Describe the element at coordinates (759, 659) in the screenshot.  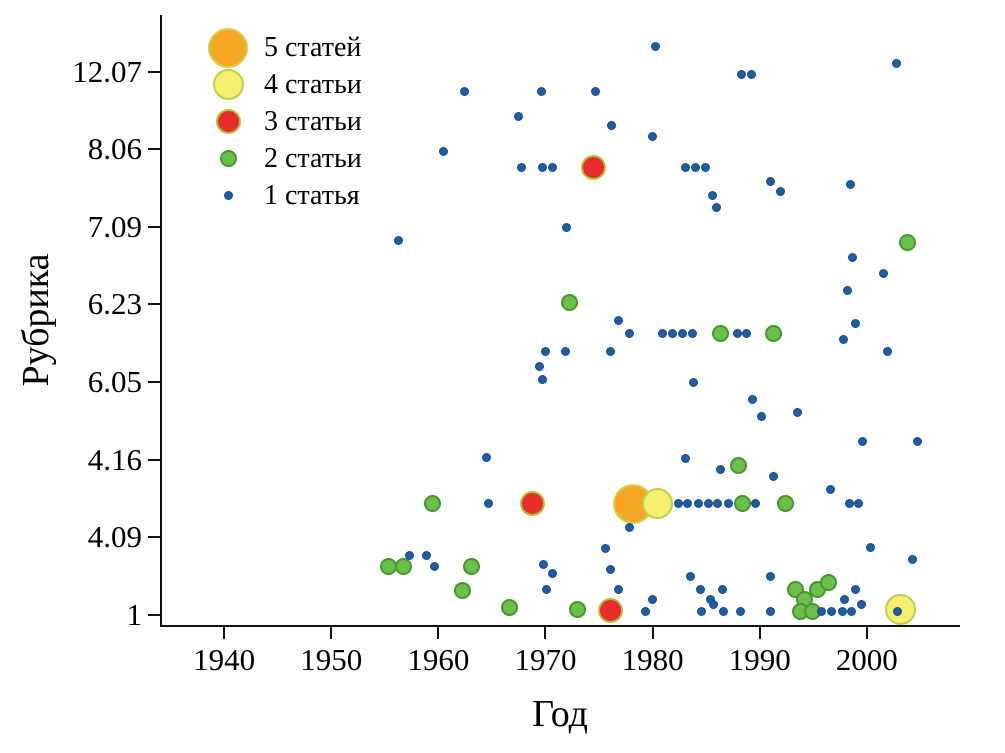
I see `x-tick-label: 1990` at that location.